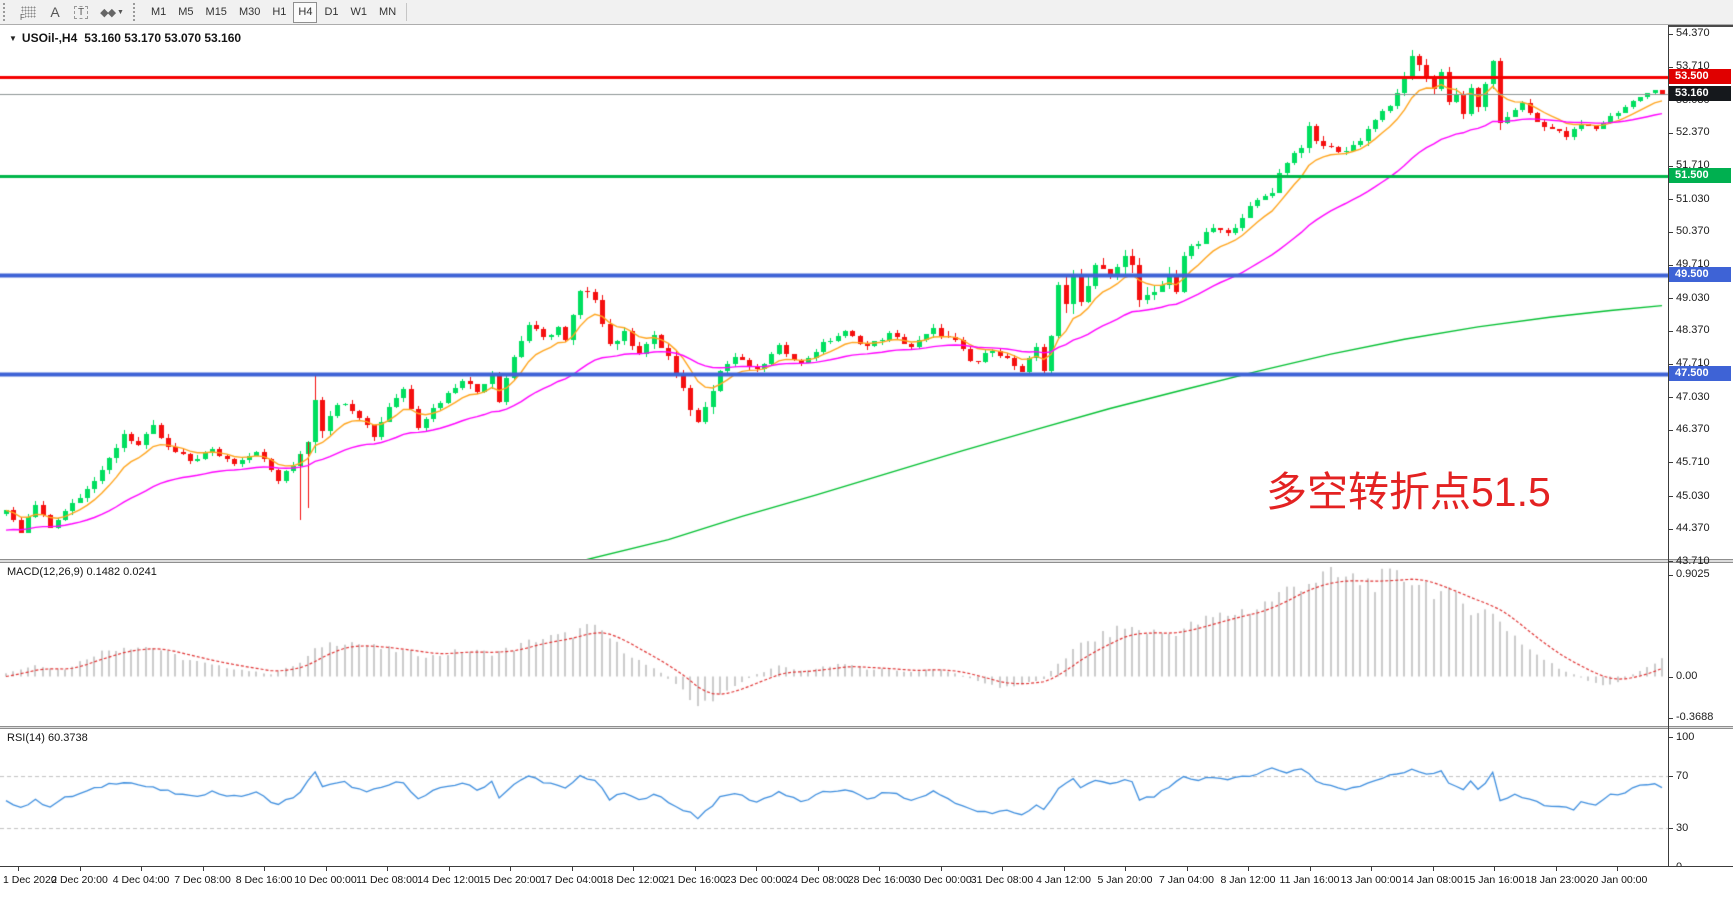 The height and width of the screenshot is (897, 1733). I want to click on level-price-chip: 53.500, so click(1700, 76).